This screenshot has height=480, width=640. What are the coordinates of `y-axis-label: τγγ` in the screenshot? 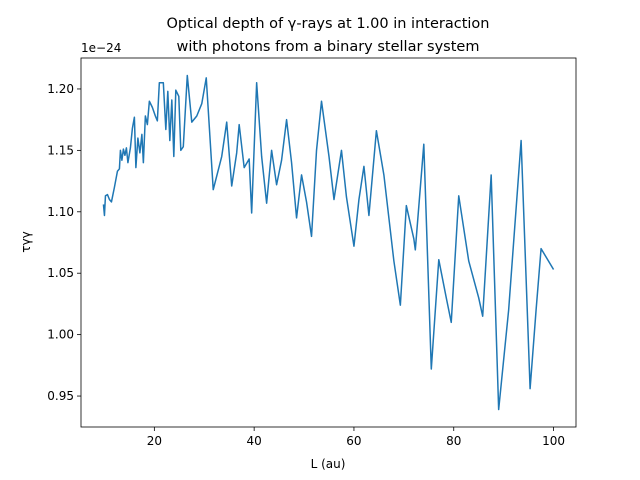 It's located at (26, 241).